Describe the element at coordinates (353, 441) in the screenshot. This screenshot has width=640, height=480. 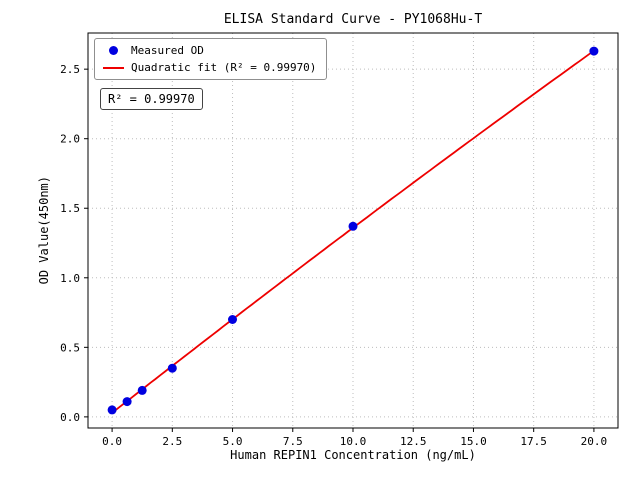
I see `x-tick-label: 10.0` at that location.